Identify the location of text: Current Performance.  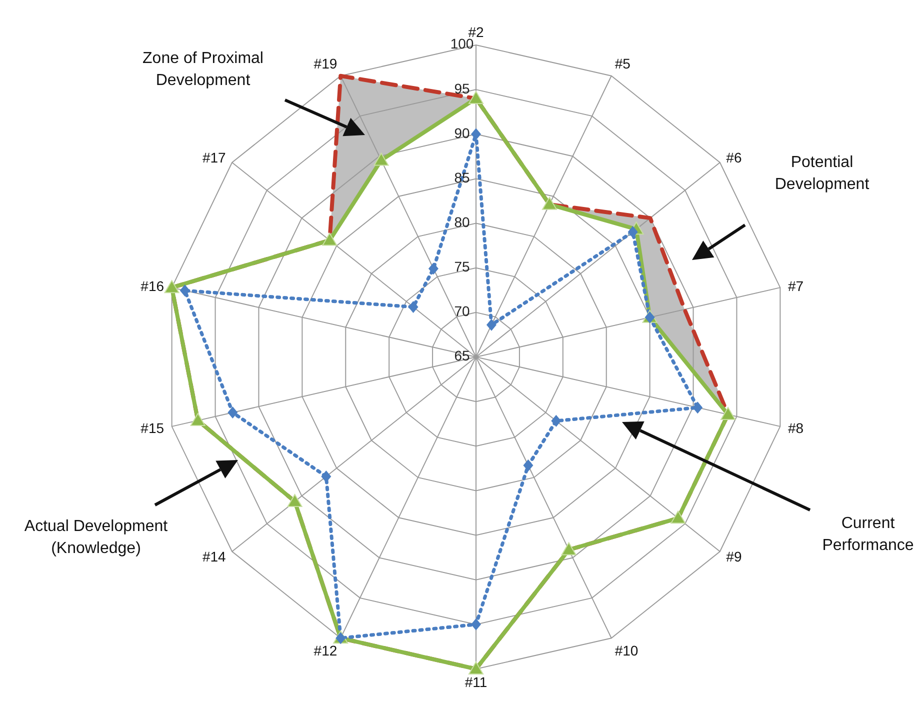
(868, 535).